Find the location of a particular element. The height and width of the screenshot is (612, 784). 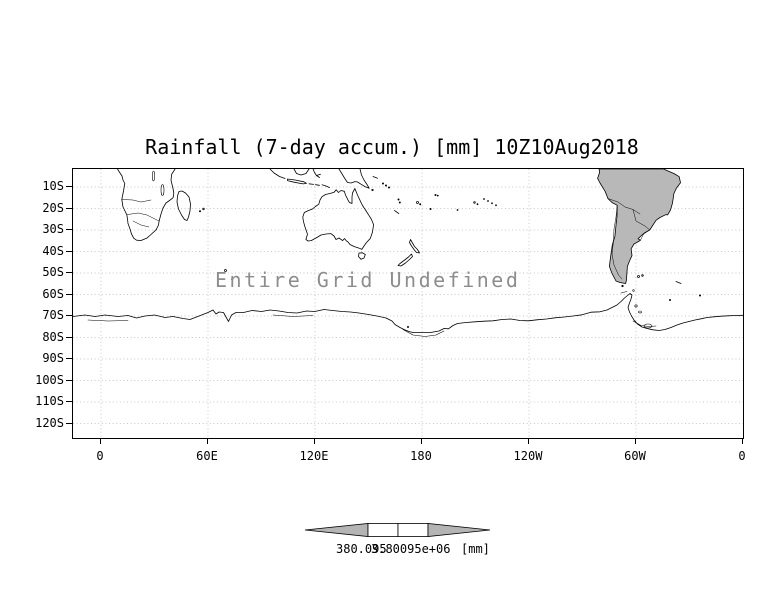

colorbar-left-arrow is located at coordinates (336, 530).